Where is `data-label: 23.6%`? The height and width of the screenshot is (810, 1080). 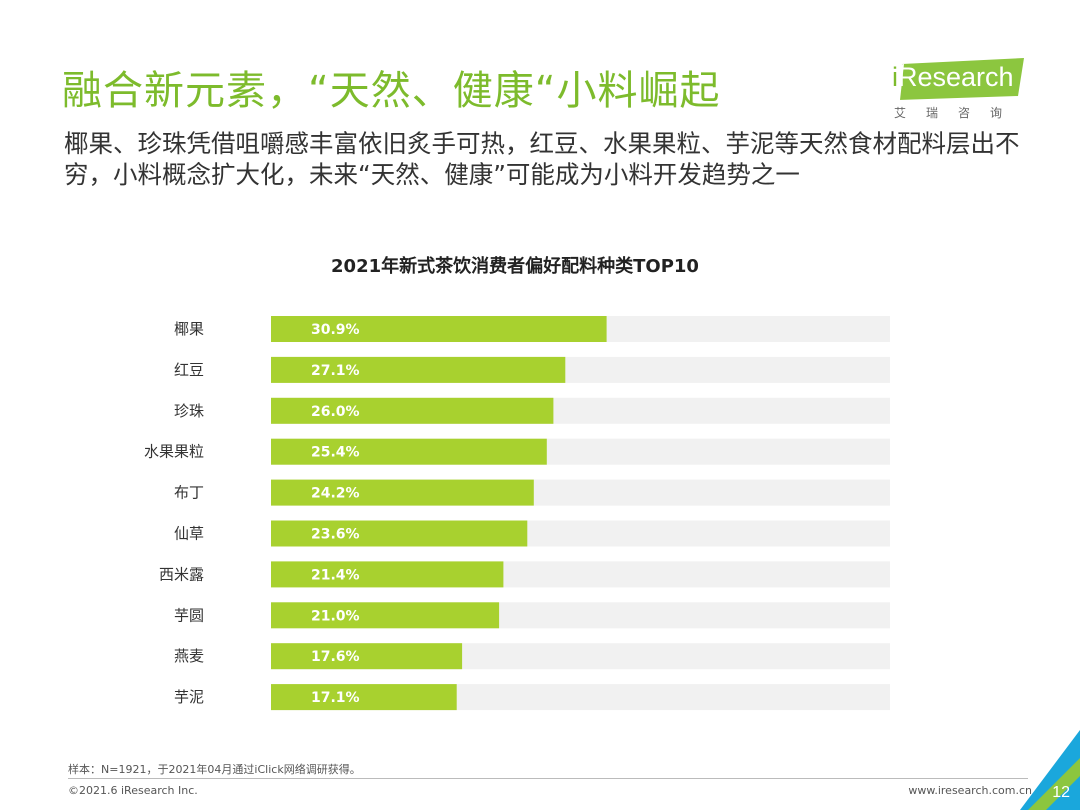 data-label: 23.6% is located at coordinates (335, 535).